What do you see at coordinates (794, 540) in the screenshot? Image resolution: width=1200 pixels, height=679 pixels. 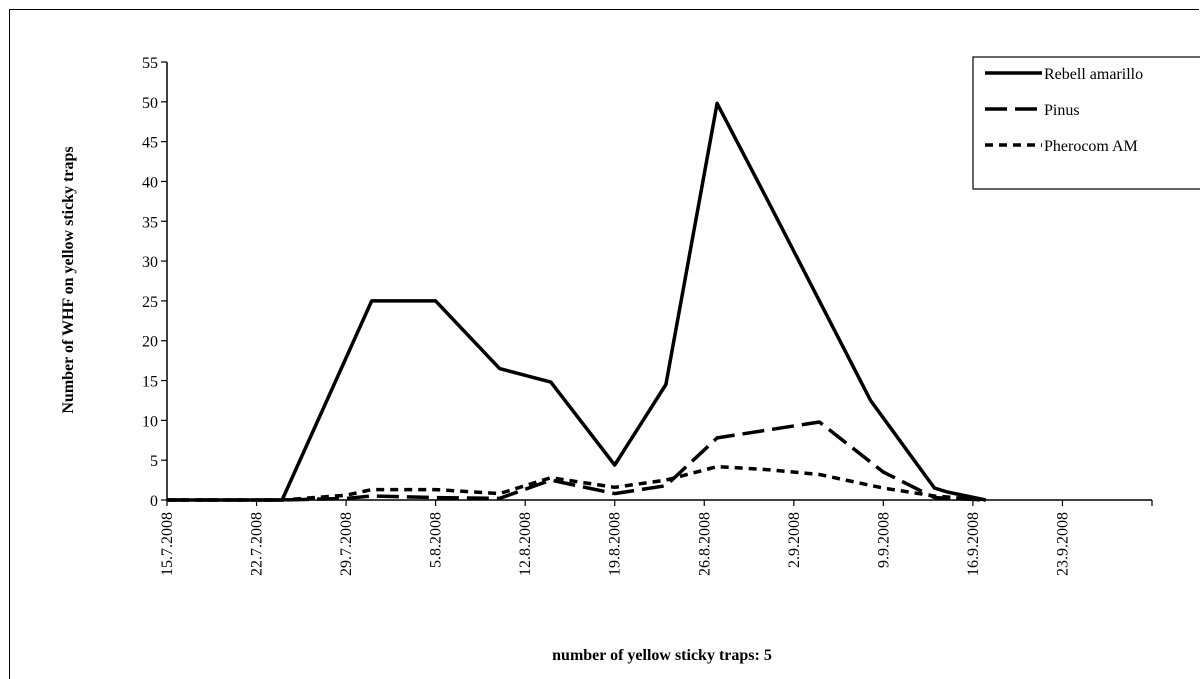 I see `x-tick-label: 2.9.2008` at bounding box center [794, 540].